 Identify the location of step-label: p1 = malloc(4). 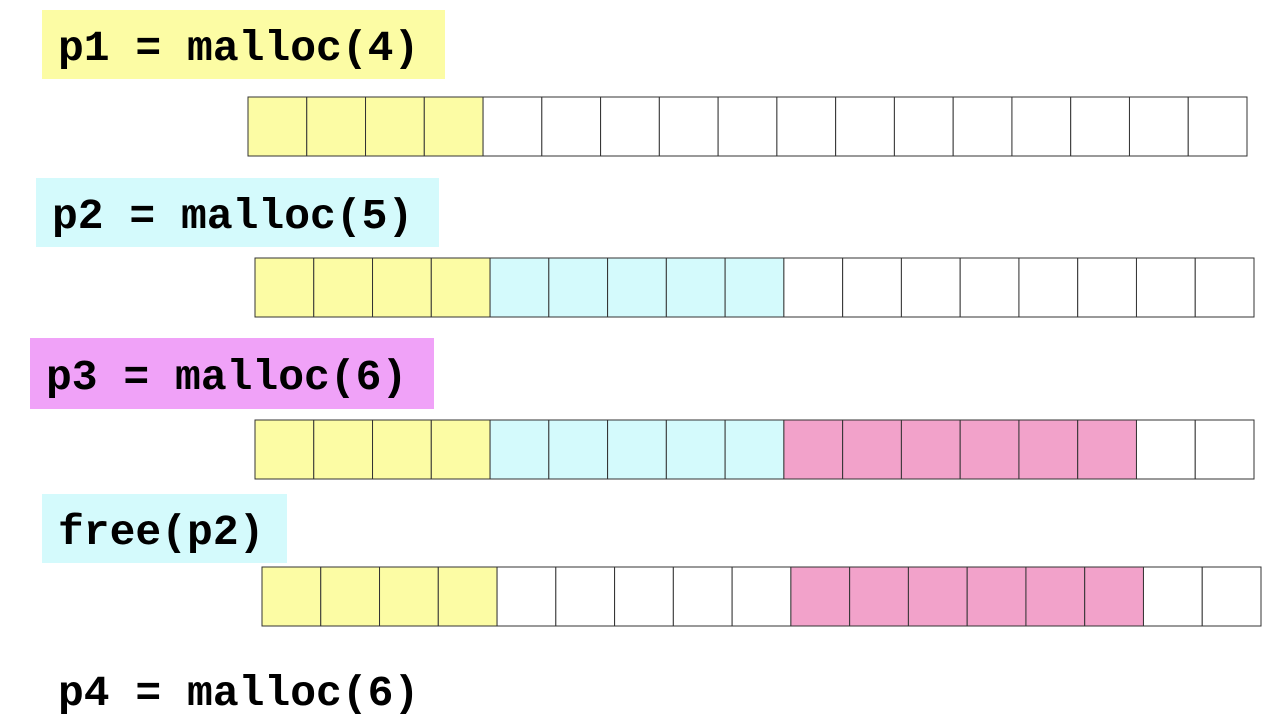
(238, 48).